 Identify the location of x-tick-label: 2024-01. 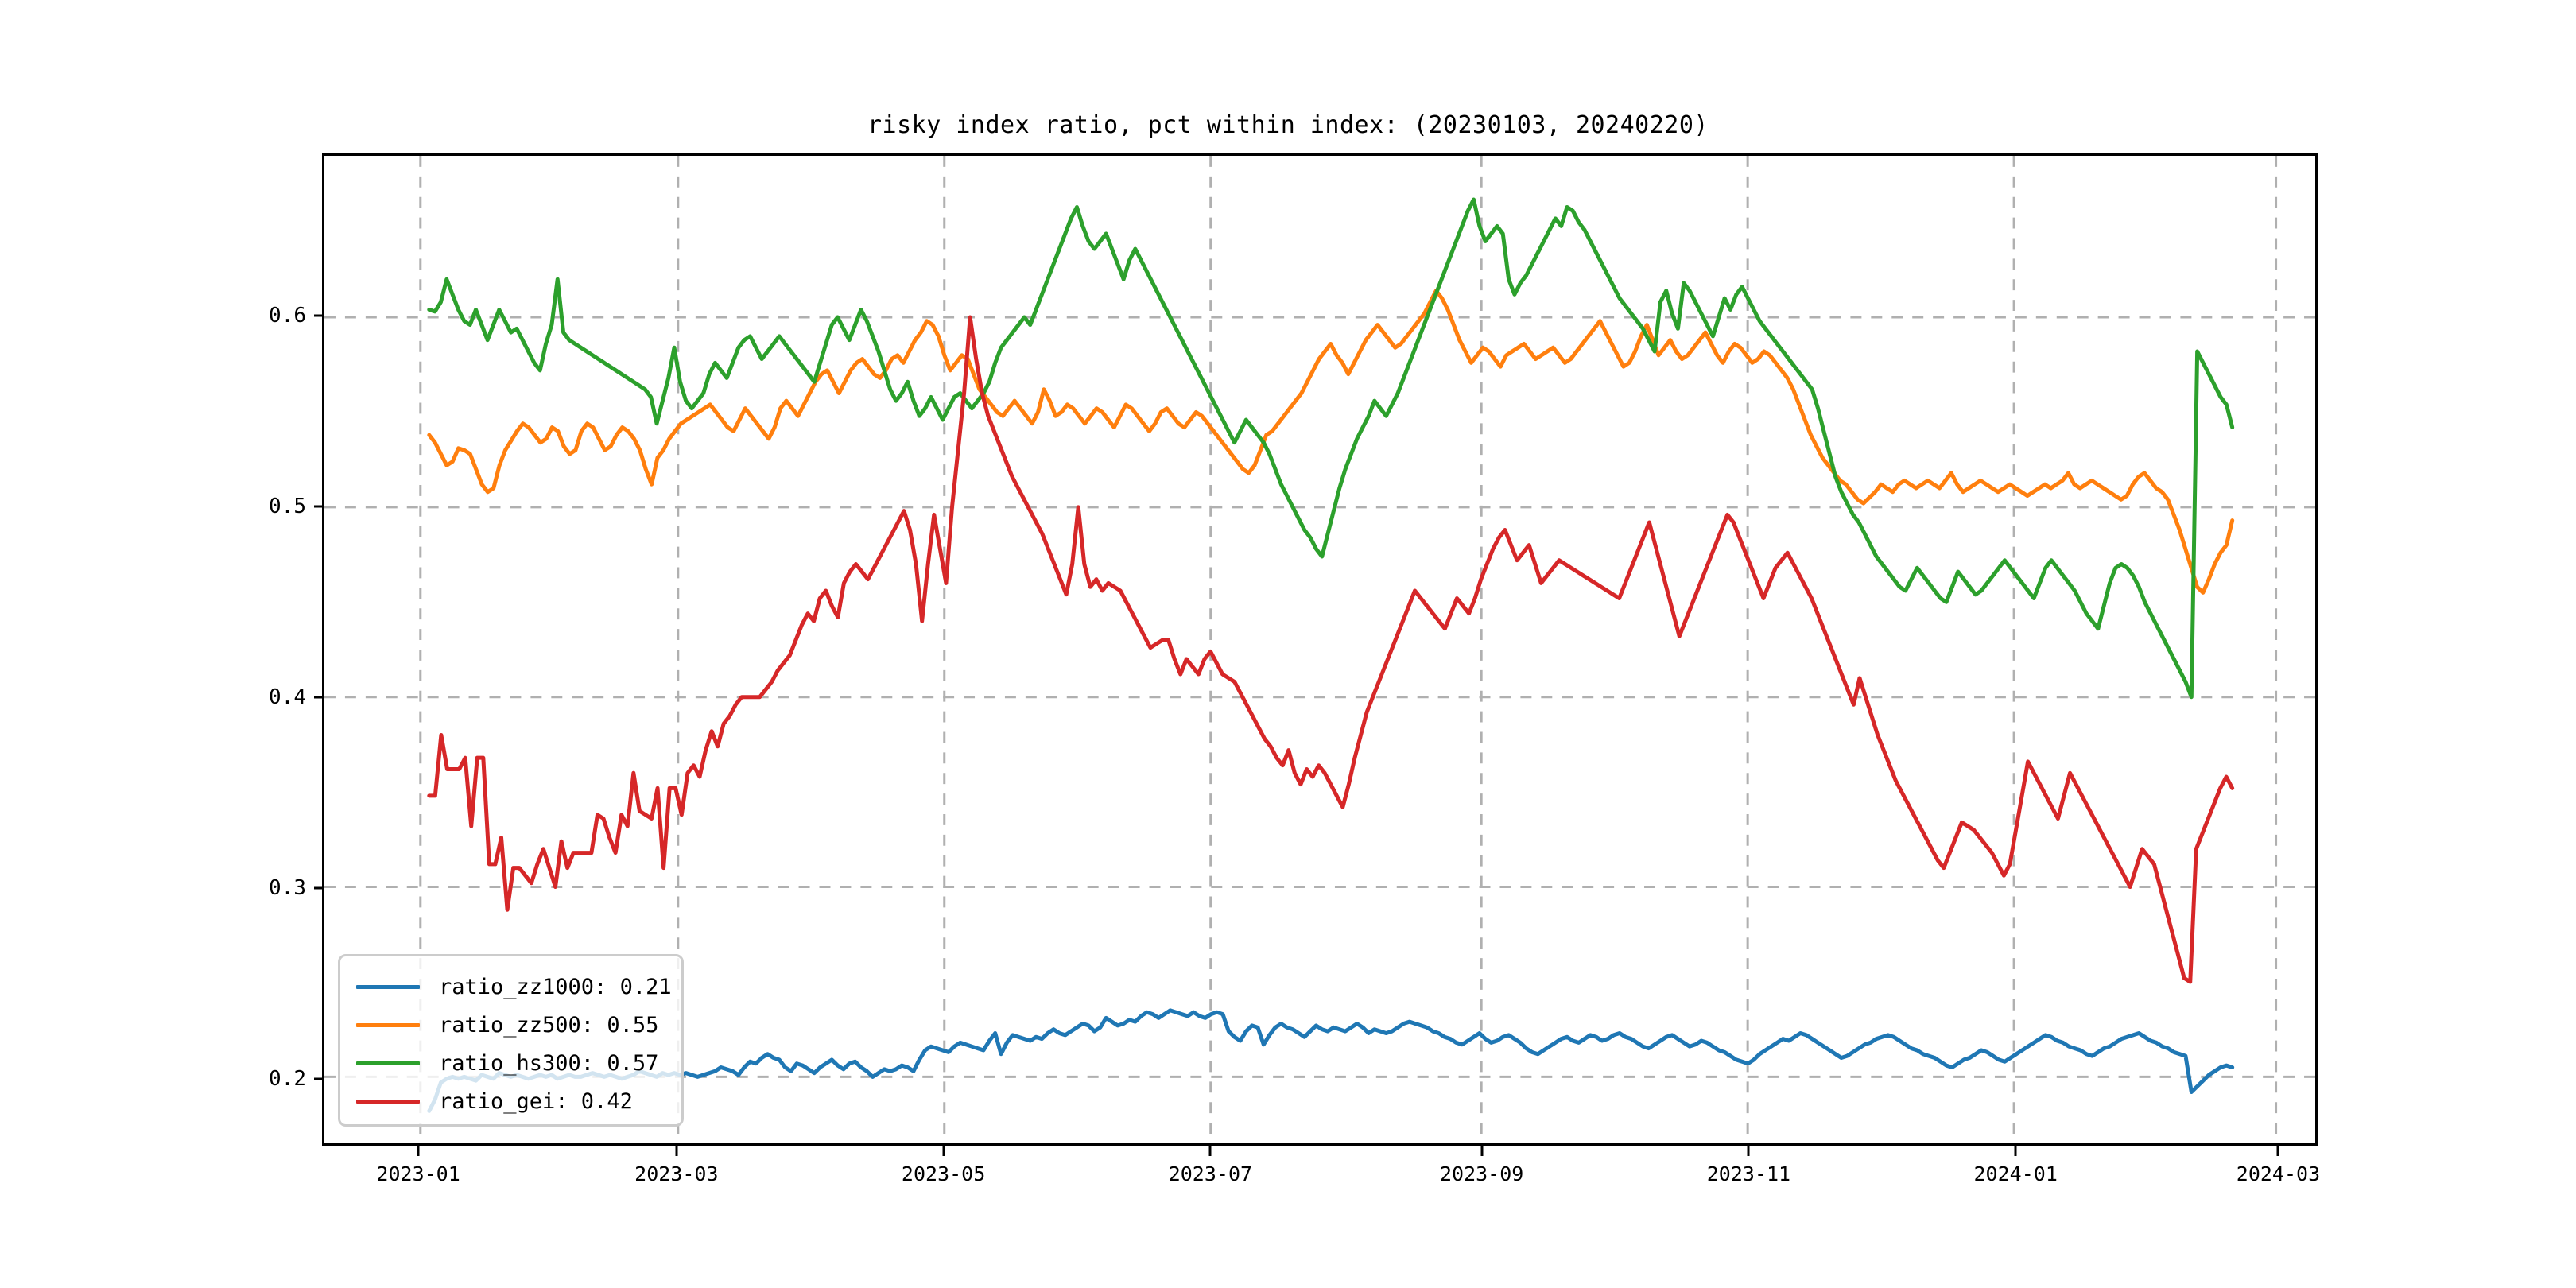
(2015, 1173).